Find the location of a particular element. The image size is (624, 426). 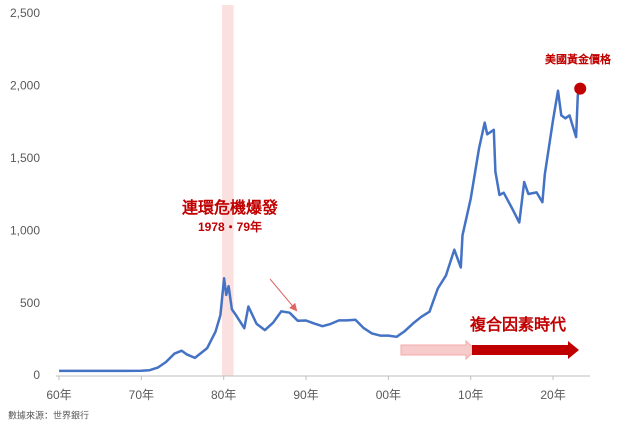

series-label: 美國黃金價格 is located at coordinates (578, 59).